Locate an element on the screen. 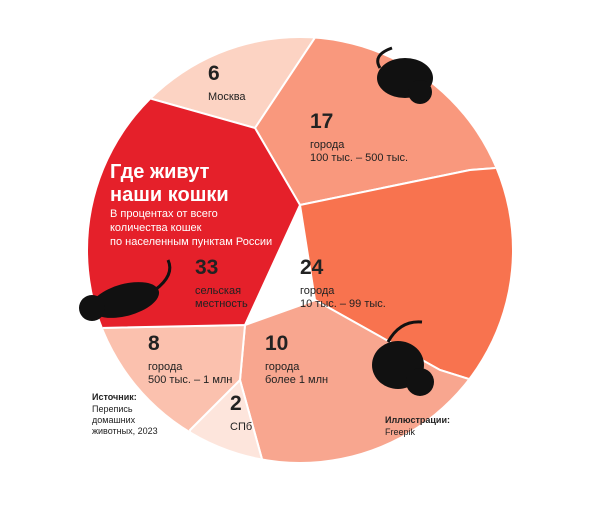 The height and width of the screenshot is (528, 600). value-label: 17 is located at coordinates (321, 121).